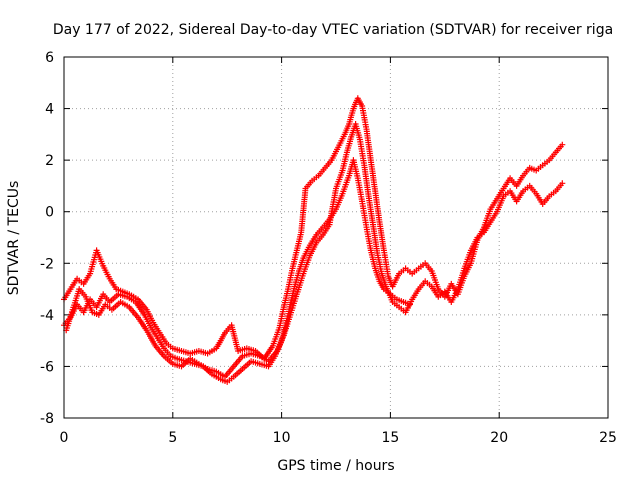 The width and height of the screenshot is (640, 480). Describe the element at coordinates (282, 438) in the screenshot. I see `x-tick-label: 10` at that location.